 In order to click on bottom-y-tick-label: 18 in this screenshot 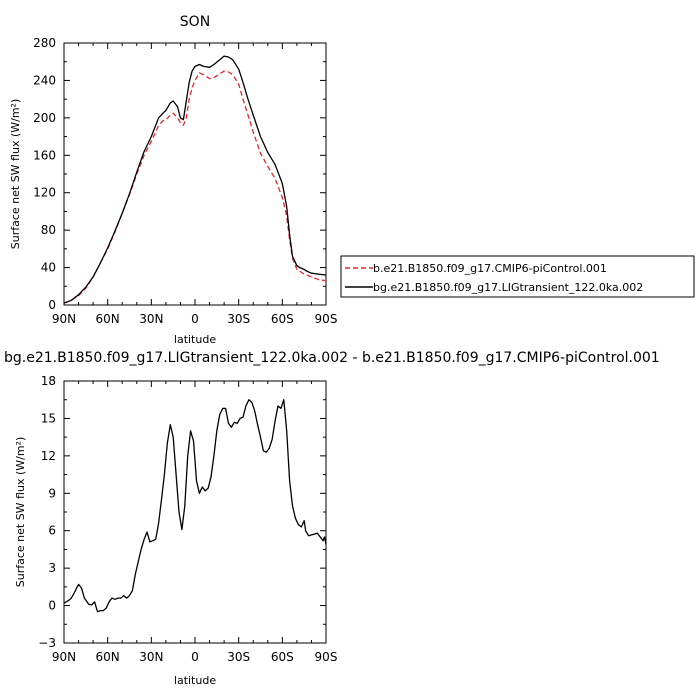, I will do `click(48, 381)`.